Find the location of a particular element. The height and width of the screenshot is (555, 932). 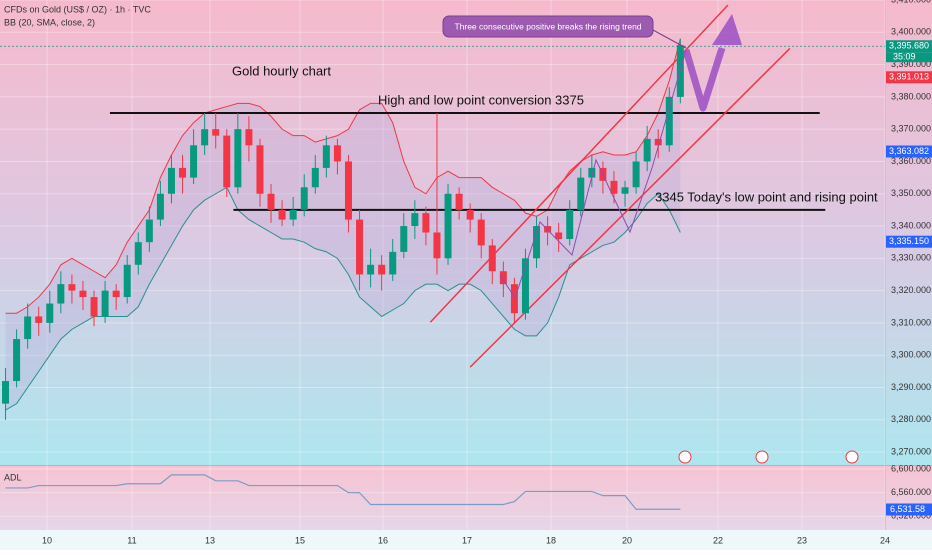

y-tick-label: 3,330.000 is located at coordinates (911, 258).